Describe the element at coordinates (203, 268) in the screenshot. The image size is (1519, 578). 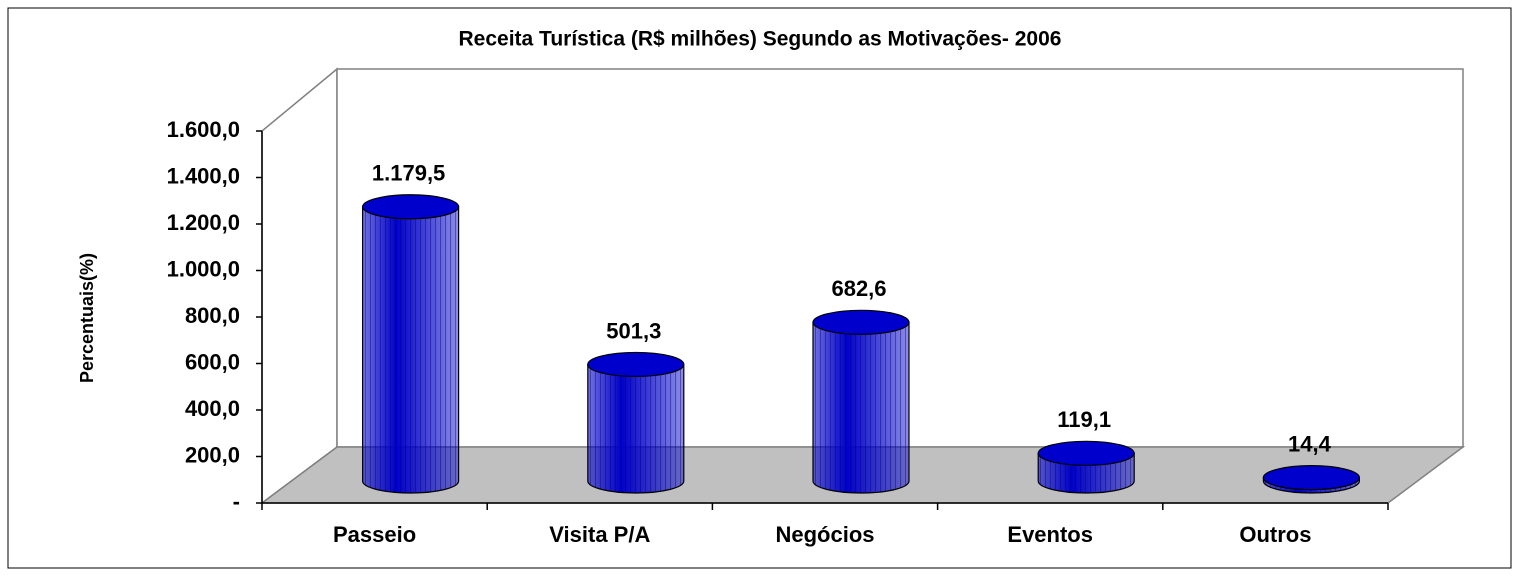
I see `y-tick-label: 1.000,0` at that location.